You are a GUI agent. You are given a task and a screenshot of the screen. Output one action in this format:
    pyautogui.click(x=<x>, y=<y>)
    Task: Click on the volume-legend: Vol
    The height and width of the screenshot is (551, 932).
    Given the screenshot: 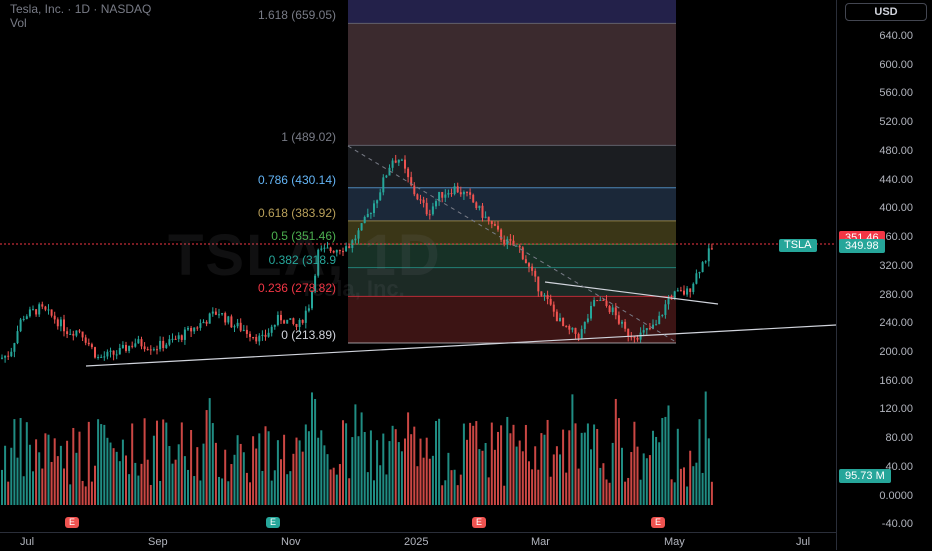 What is the action you would take?
    pyautogui.click(x=18, y=23)
    